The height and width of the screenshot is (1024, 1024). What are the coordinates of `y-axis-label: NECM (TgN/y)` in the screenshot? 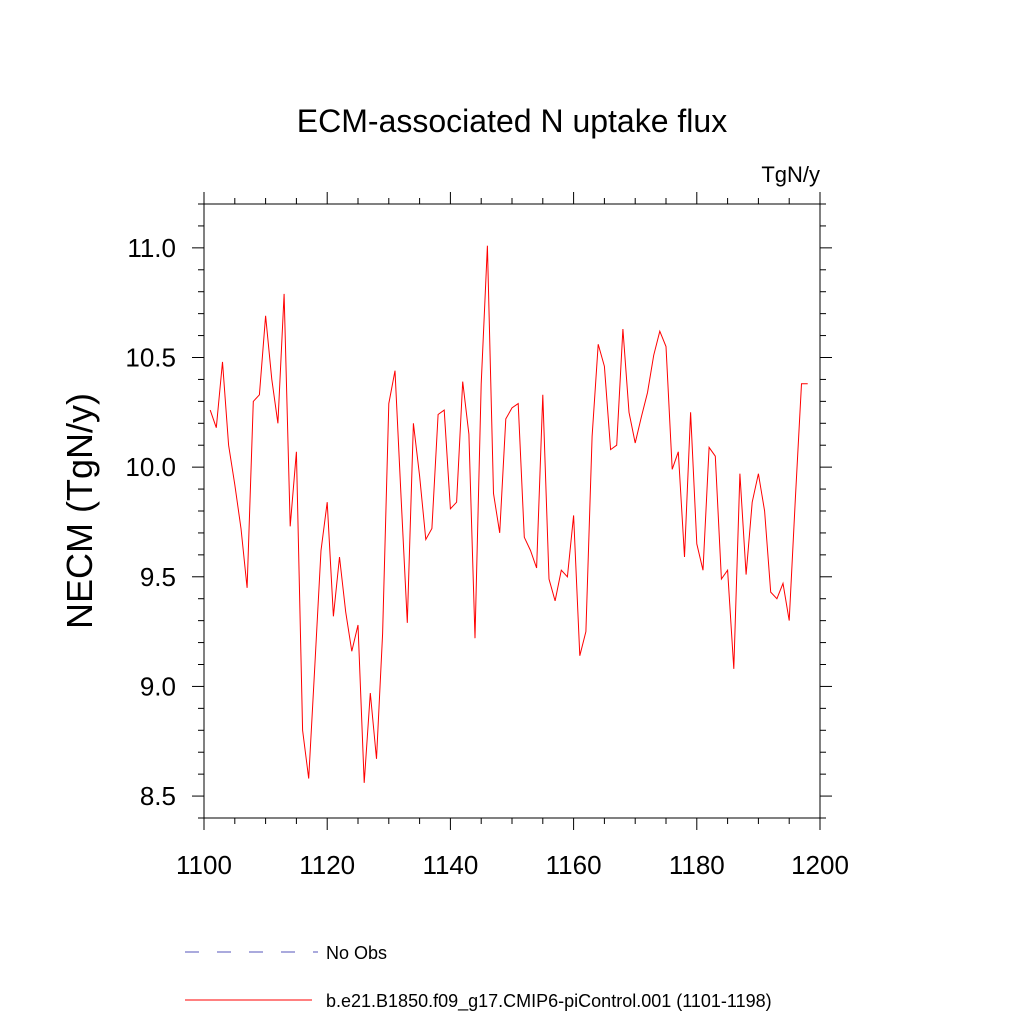 It's located at (79, 511).